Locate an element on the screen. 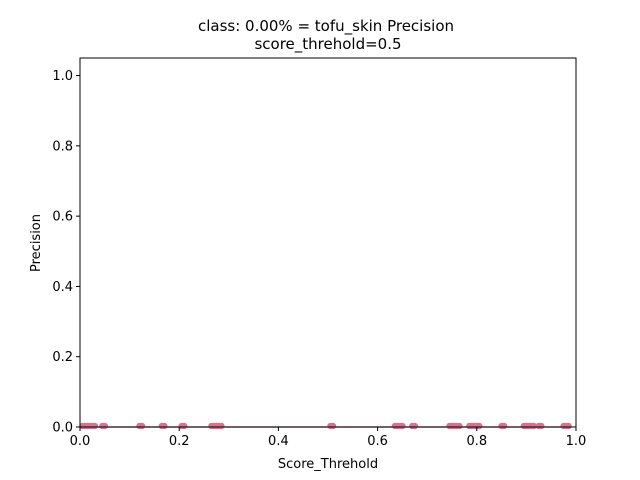 This screenshot has width=640, height=480. y-tick-label: 0.4 is located at coordinates (62, 287).